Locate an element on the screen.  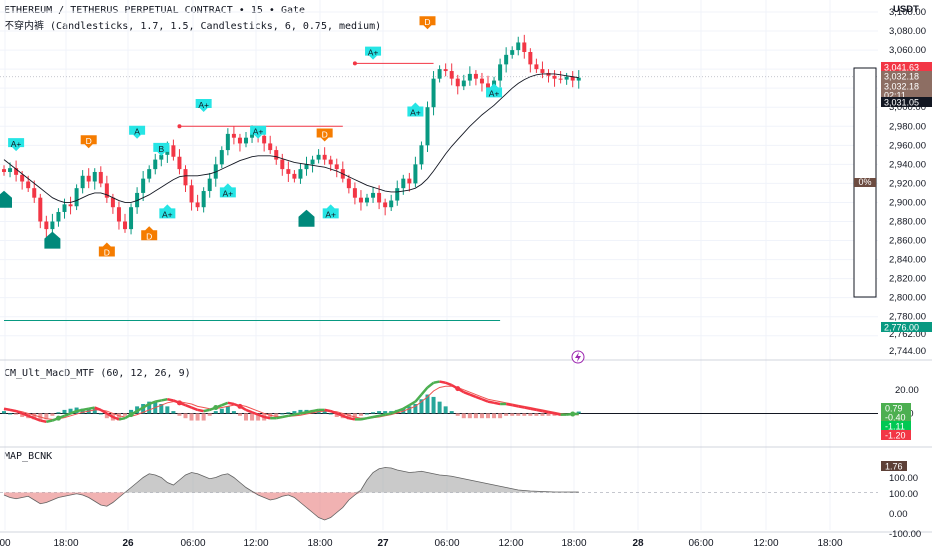
bcnk-y-tick: 100.00 is located at coordinates (903, 494).